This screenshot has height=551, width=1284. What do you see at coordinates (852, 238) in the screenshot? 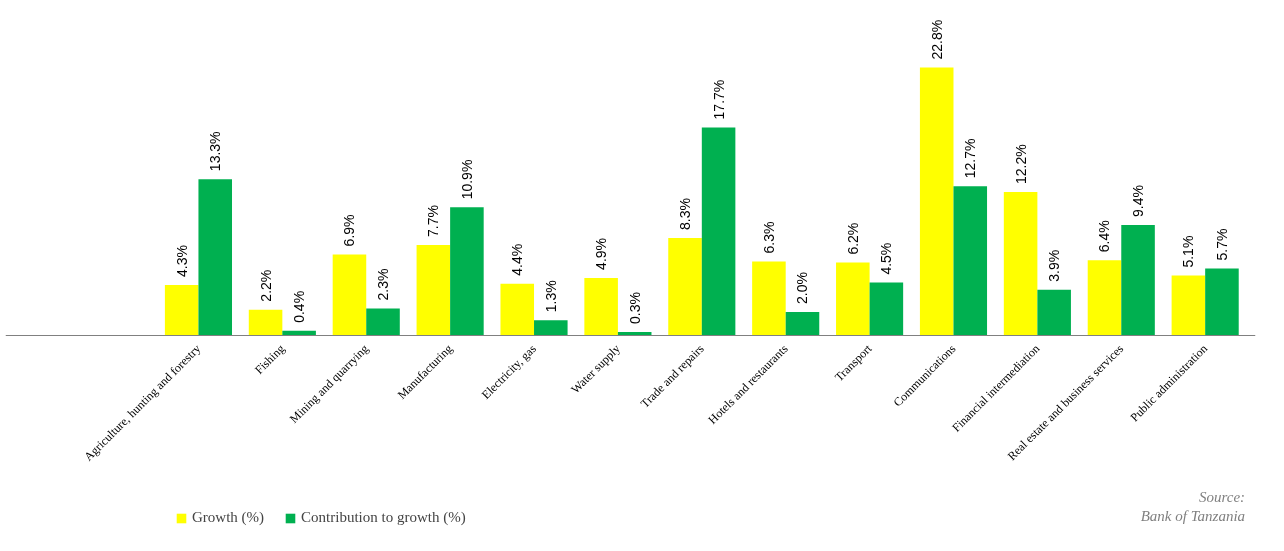
I see `data-label: 6.2%` at bounding box center [852, 238].